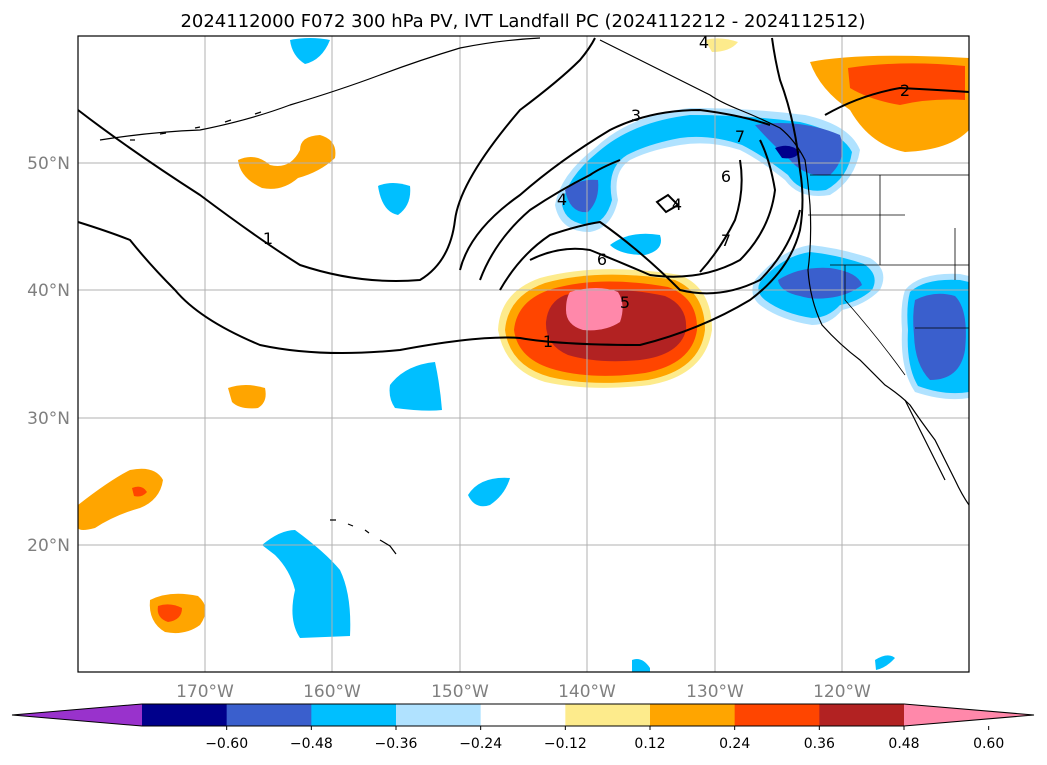 The width and height of the screenshot is (1047, 765). Describe the element at coordinates (139, 491) in the screenshot. I see `positive-anomaly-patch-c-core` at that location.